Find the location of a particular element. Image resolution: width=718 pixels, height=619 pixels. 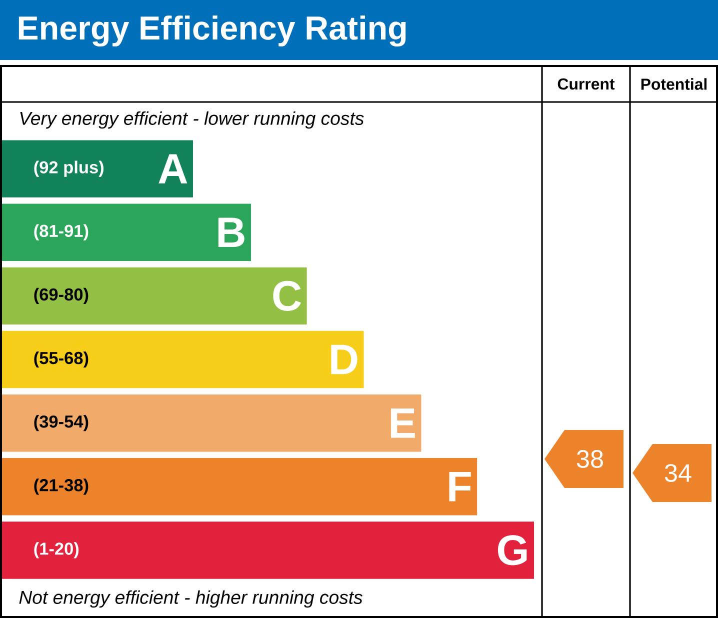

y-tick-label: B is located at coordinates (231, 232).